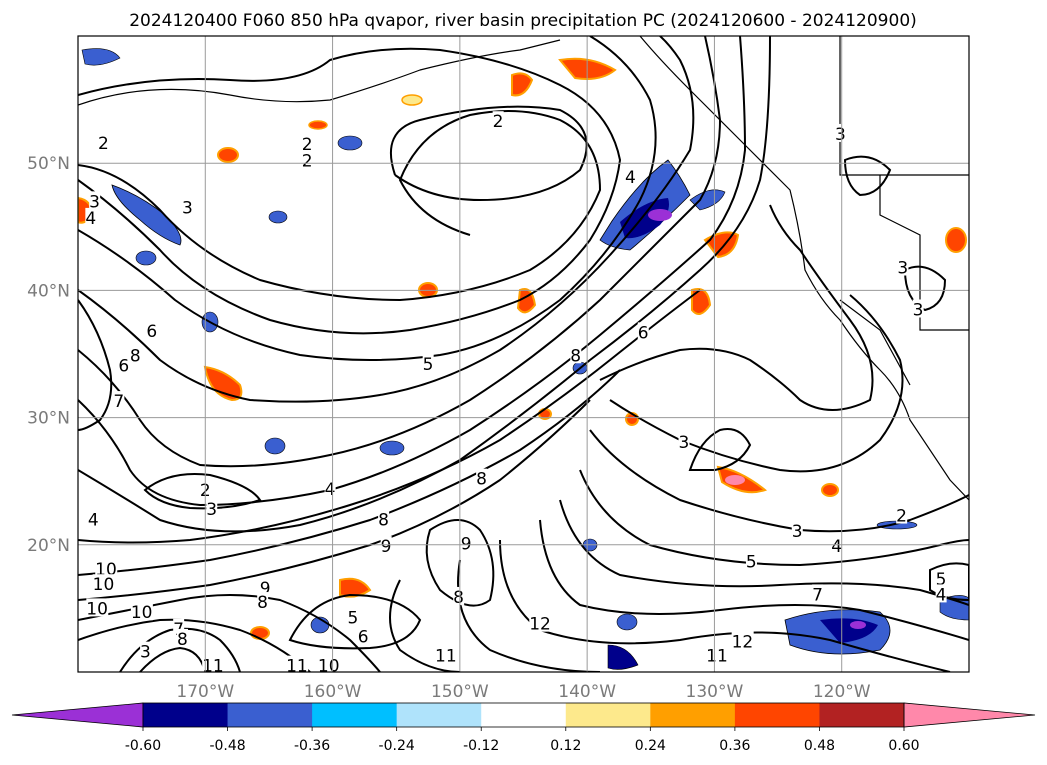 The image size is (1047, 765). Describe the element at coordinates (48, 164) in the screenshot. I see `lat-tick-label: 50°N` at that location.